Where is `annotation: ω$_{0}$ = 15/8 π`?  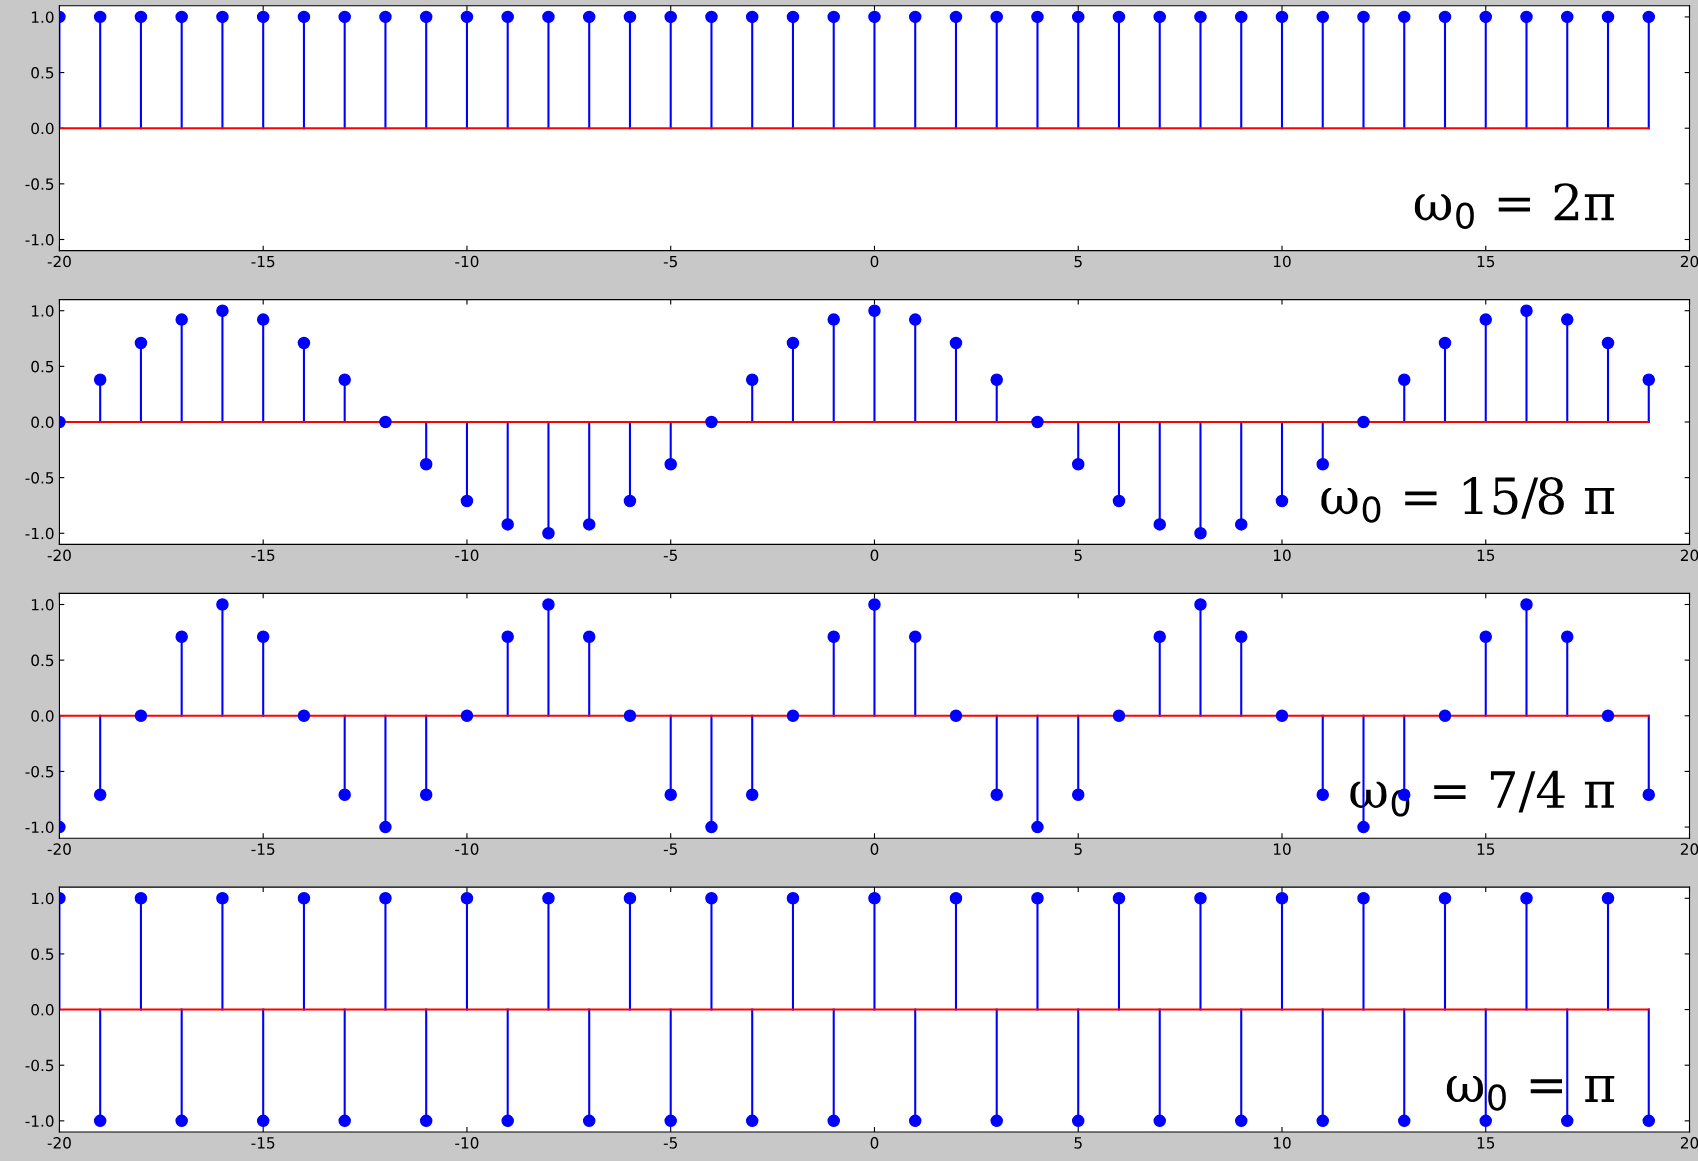 annotation: ω$_{0}$ = 15/8 π is located at coordinates (1468, 499).